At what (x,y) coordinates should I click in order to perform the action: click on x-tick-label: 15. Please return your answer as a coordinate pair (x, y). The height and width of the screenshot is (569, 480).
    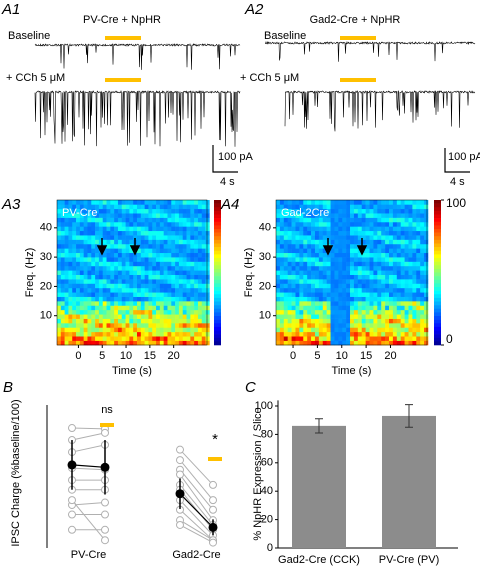
    Looking at the image, I should click on (150, 356).